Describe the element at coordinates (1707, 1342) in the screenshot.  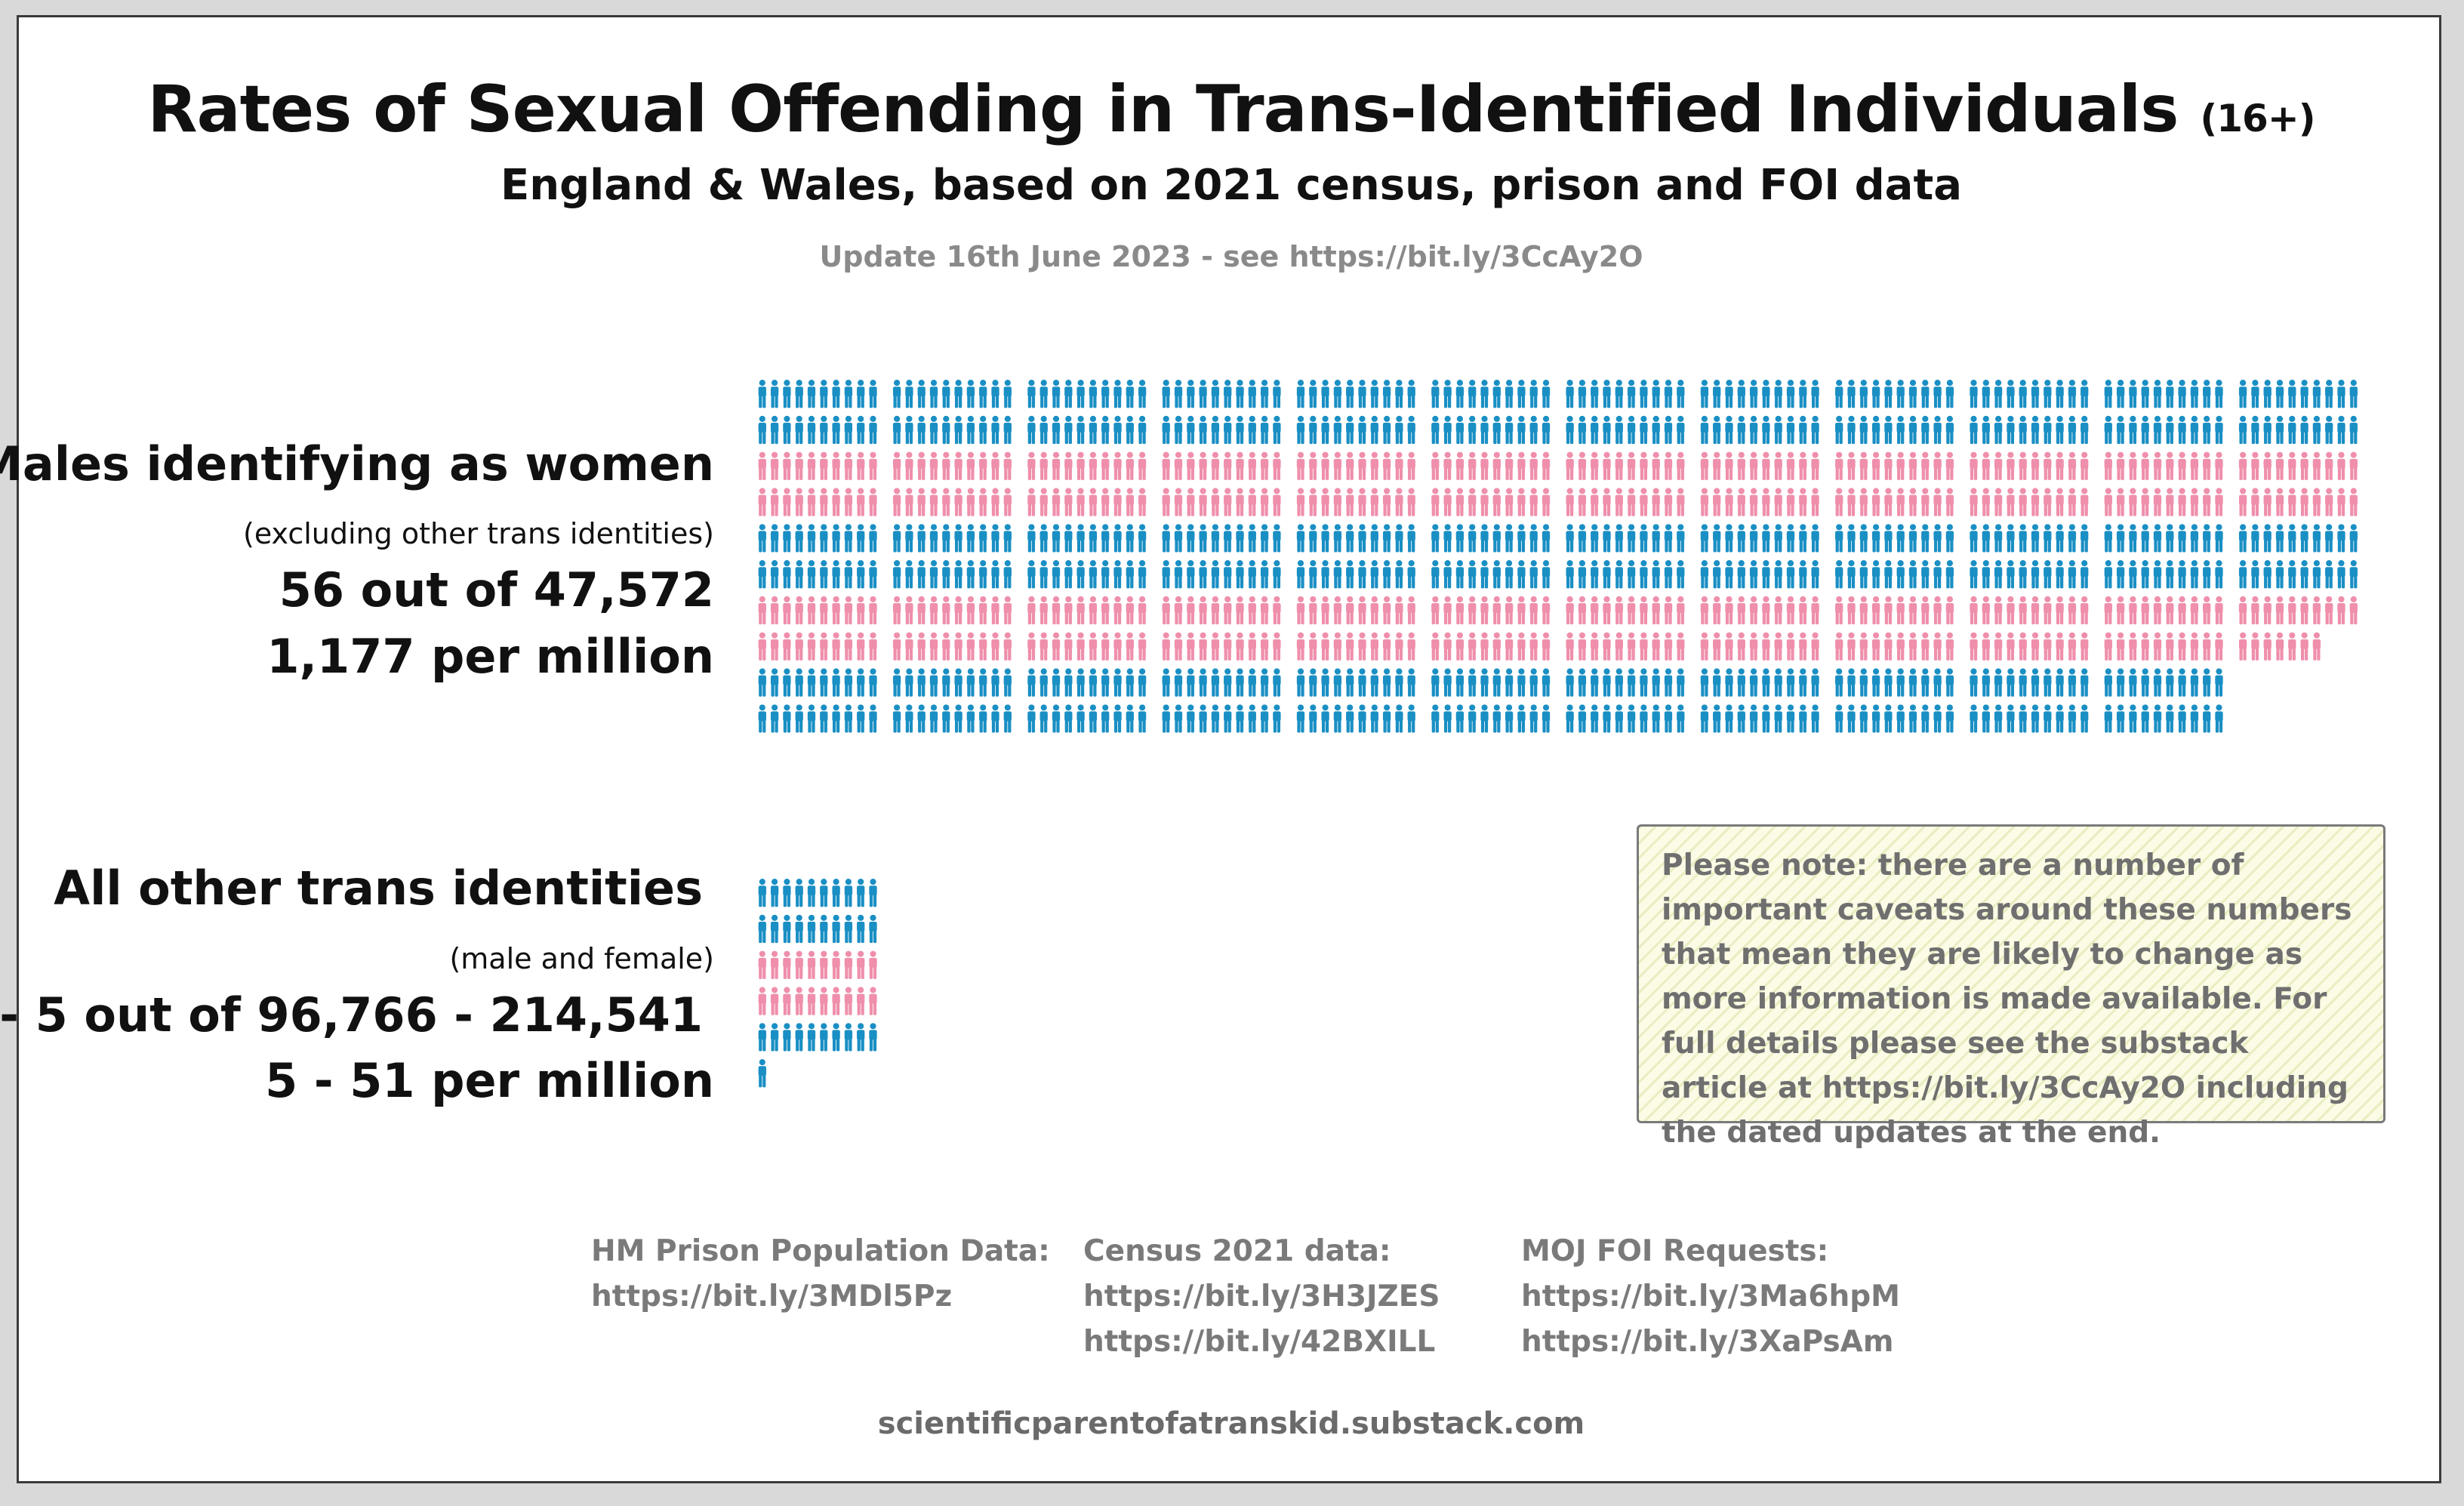
I see `source-moj-link-2: https://bit.ly/3XaPsAm` at that location.